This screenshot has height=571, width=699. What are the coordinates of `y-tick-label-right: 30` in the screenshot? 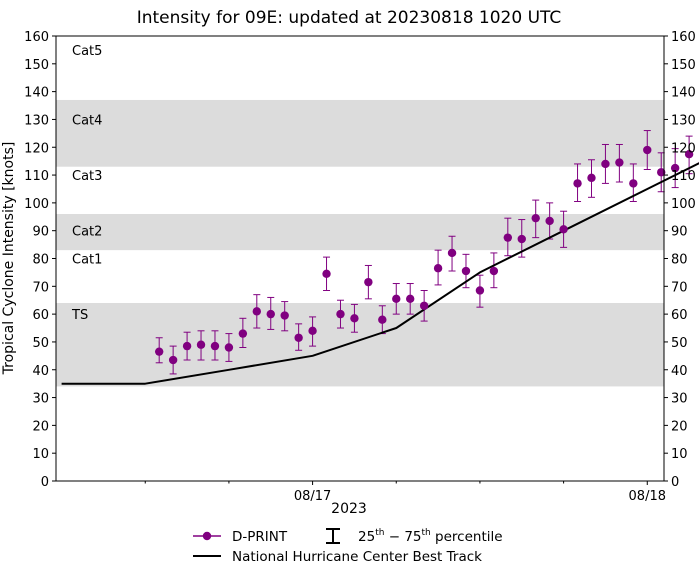 It's located at (679, 399).